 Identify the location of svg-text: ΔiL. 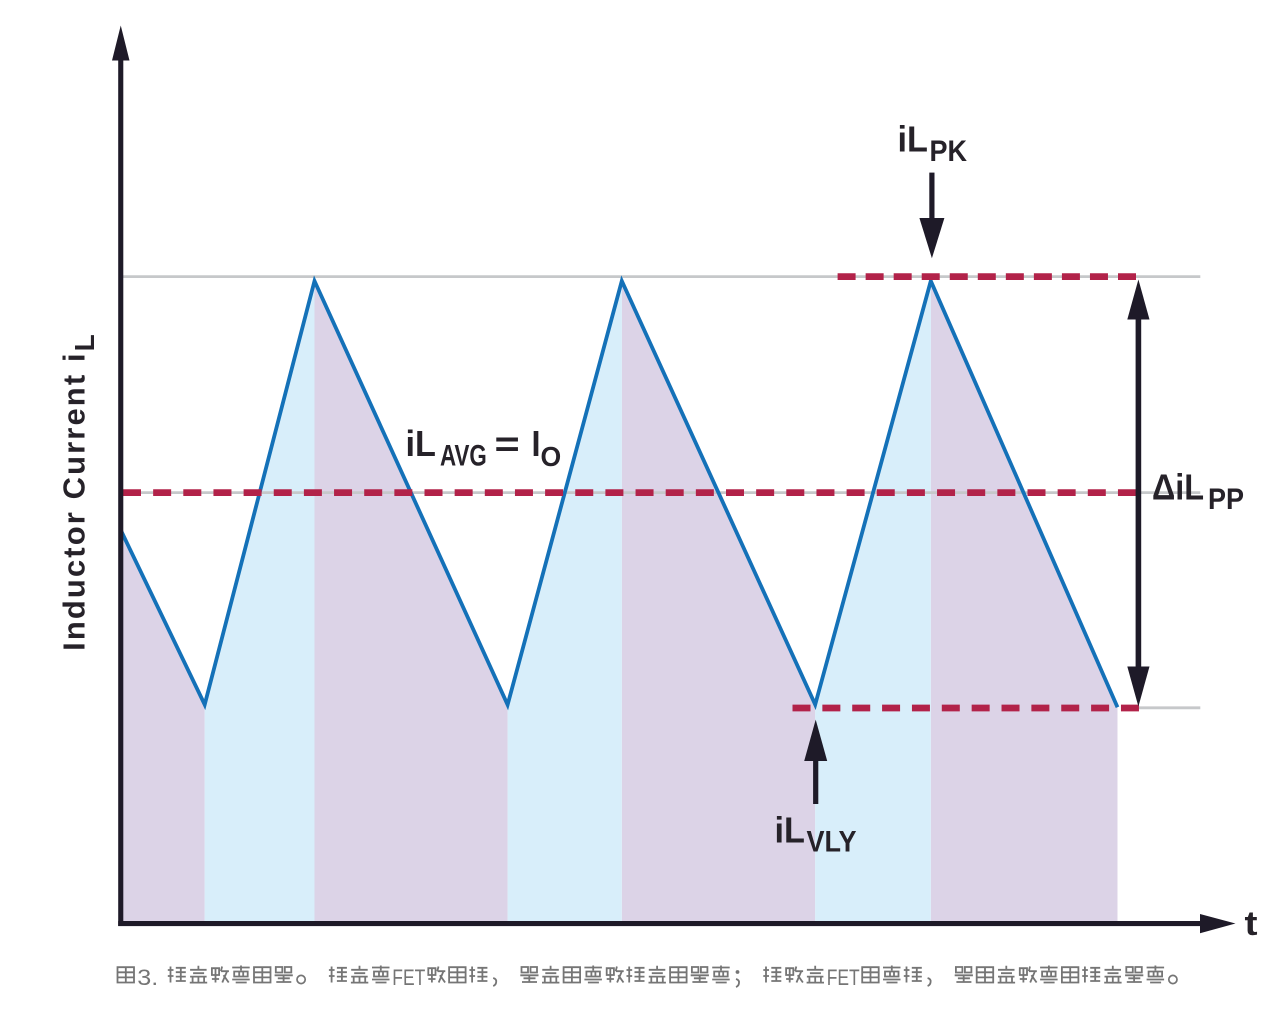
(1178, 488).